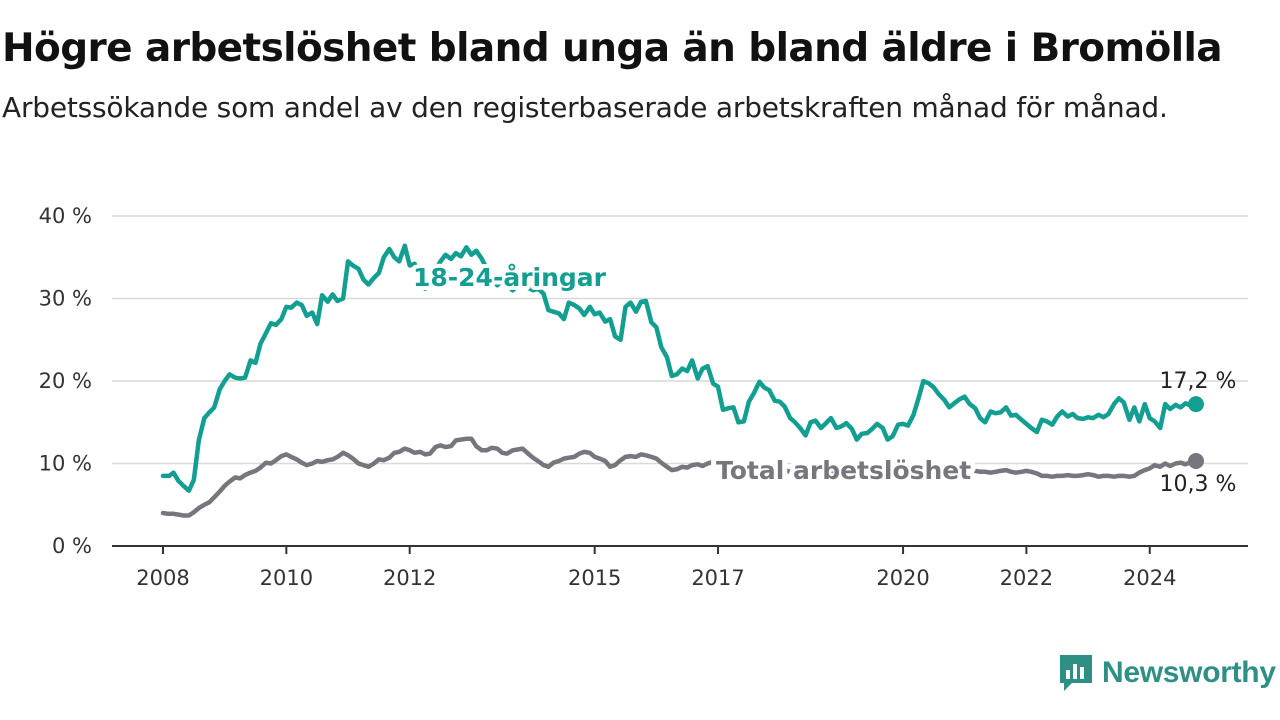 Image resolution: width=1280 pixels, height=720 pixels. I want to click on x-tick-label: 2012, so click(409, 578).